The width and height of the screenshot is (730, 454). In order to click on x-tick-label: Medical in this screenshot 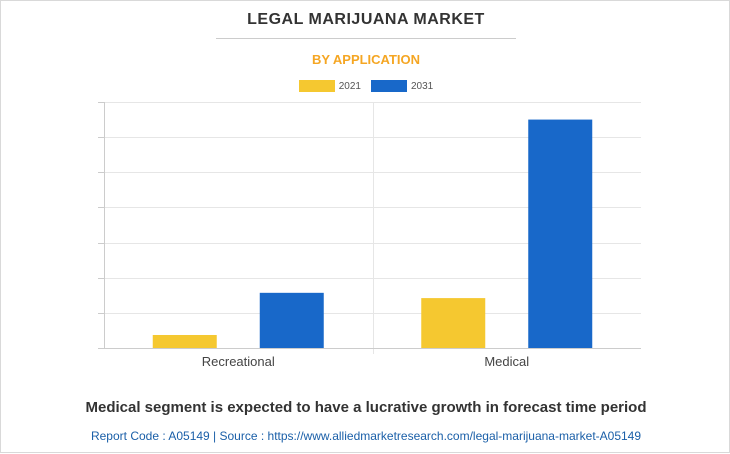, I will do `click(506, 361)`.